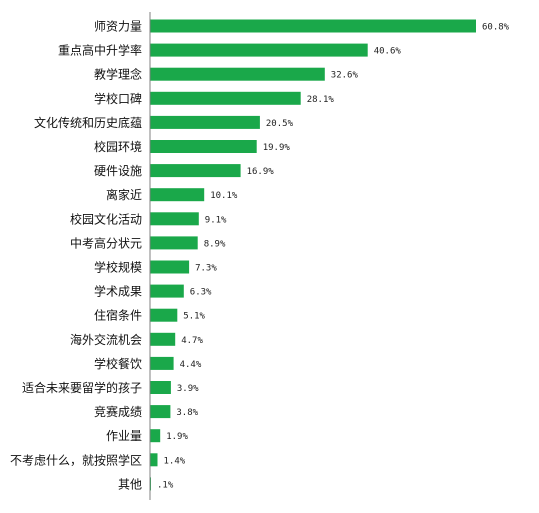 The width and height of the screenshot is (539, 513). Describe the element at coordinates (194, 317) in the screenshot. I see `value-label-12: 5.1%` at that location.